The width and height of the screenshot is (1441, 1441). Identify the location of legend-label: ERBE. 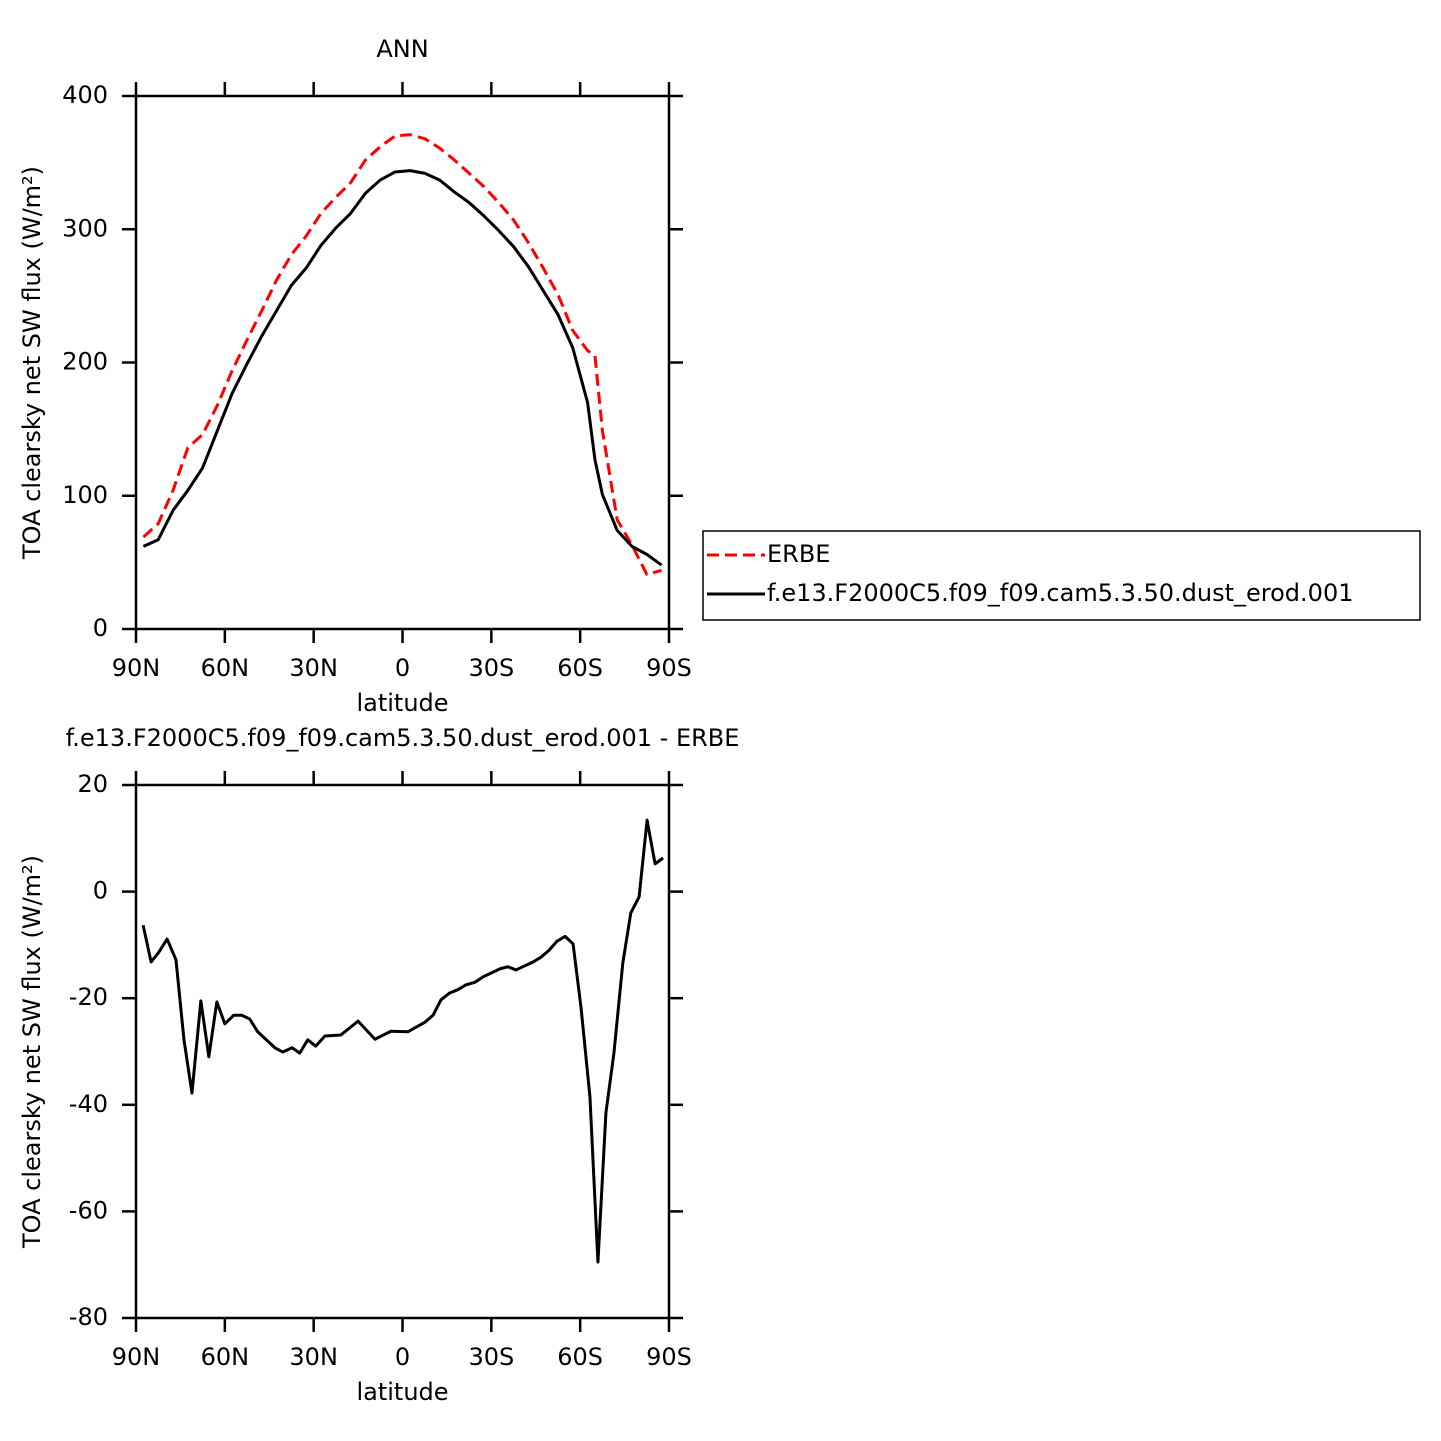
(798, 554).